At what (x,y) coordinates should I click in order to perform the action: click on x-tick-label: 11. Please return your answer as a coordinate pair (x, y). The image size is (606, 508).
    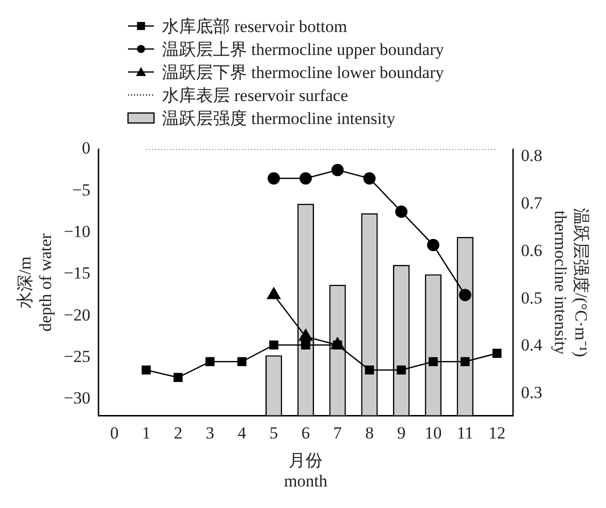
    Looking at the image, I should click on (465, 432).